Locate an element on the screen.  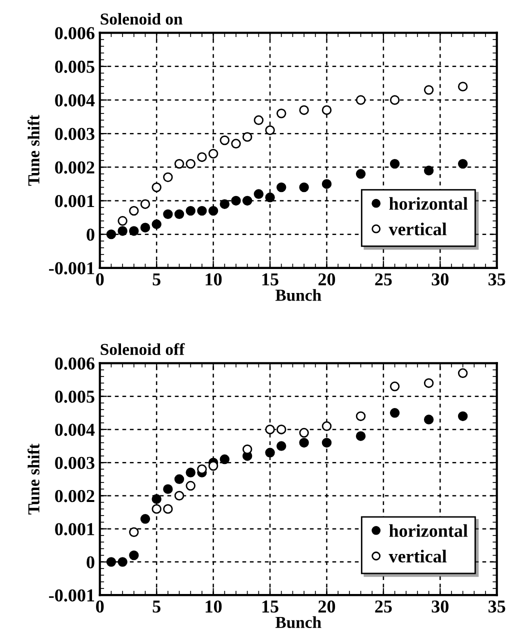
x-axis-title: Bunch is located at coordinates (298, 295).